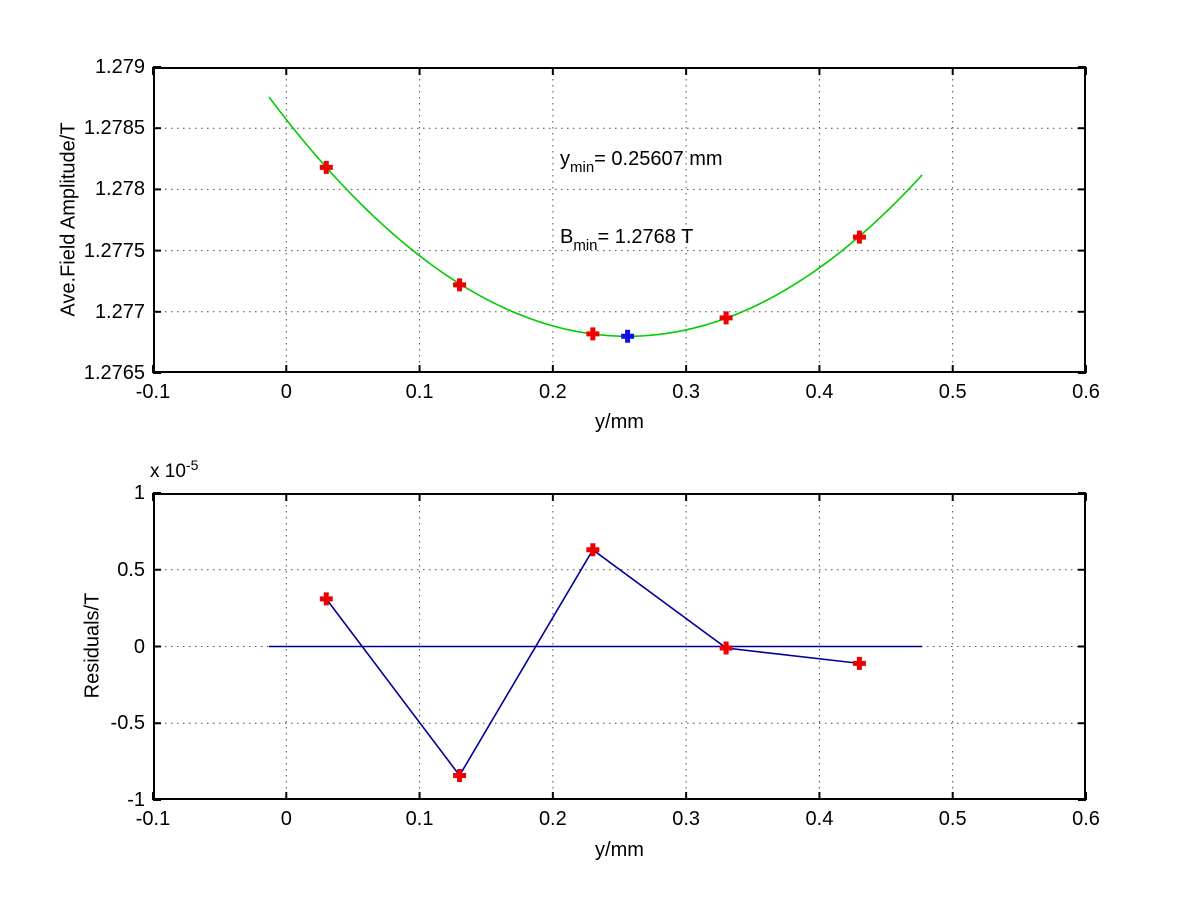  I want to click on exponent-base: x 10, so click(168, 471).